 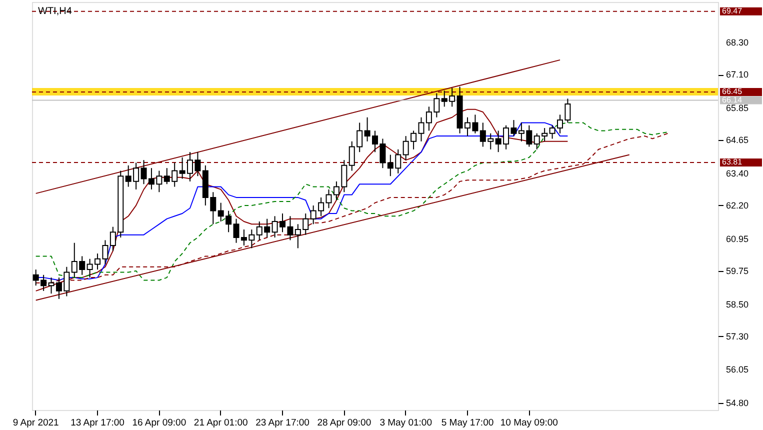 I want to click on x-tick-label: 16 Apr 09:00, so click(x=159, y=423).